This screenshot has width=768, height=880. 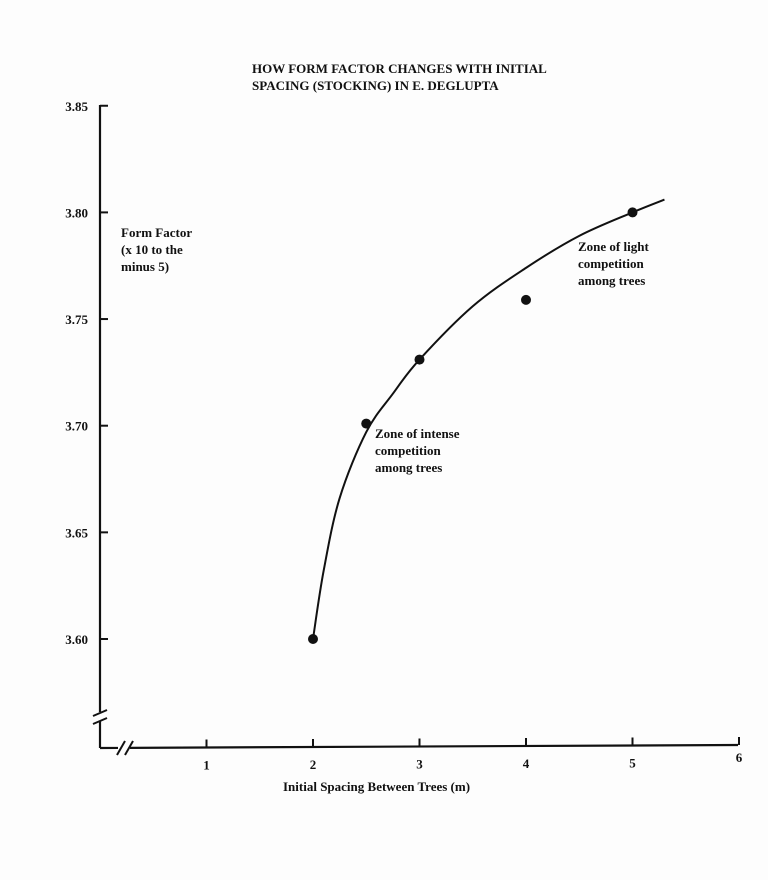 What do you see at coordinates (206, 764) in the screenshot?
I see `x-tick-label-0: 1` at bounding box center [206, 764].